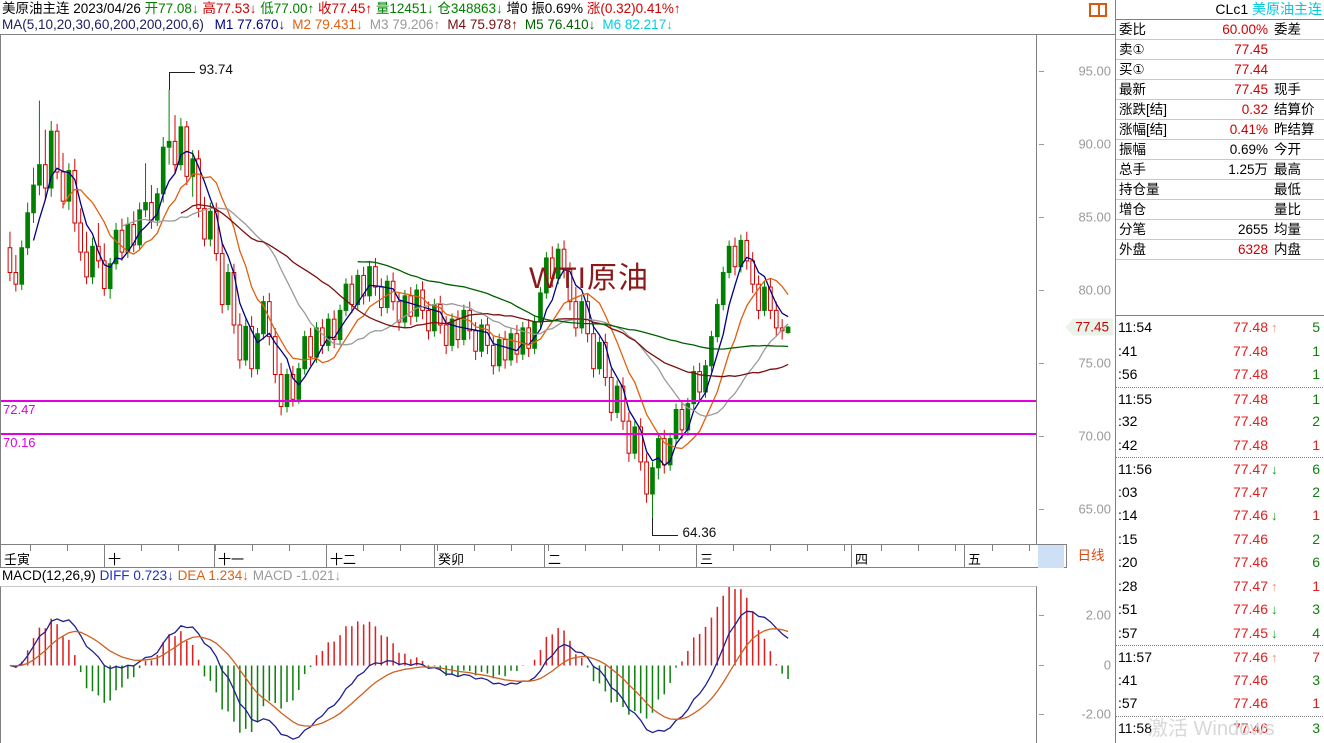 The height and width of the screenshot is (743, 1324). Describe the element at coordinates (1220, 422) in the screenshot. I see `tick-row: :32 77.48 2` at that location.